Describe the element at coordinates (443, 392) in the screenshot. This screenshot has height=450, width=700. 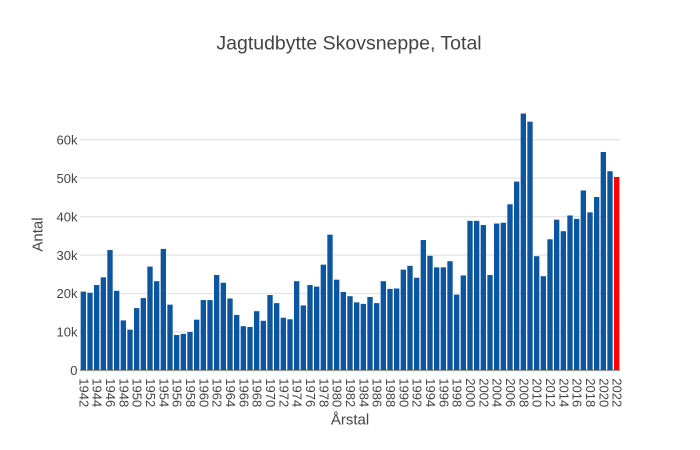
I see `svg-text: 1996` at that location.